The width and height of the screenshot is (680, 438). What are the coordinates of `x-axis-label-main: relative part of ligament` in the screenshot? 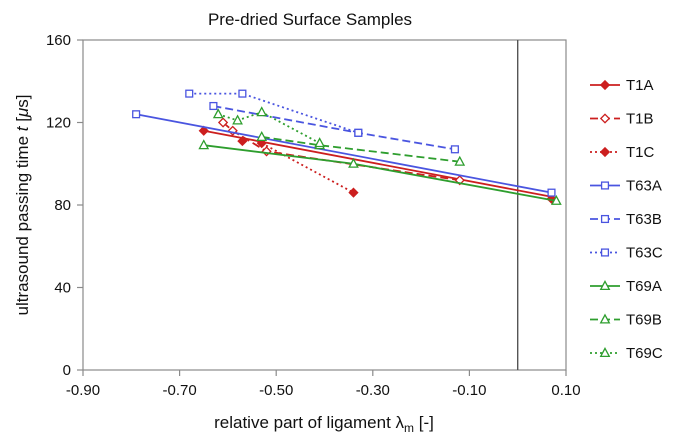 It's located at (304, 422).